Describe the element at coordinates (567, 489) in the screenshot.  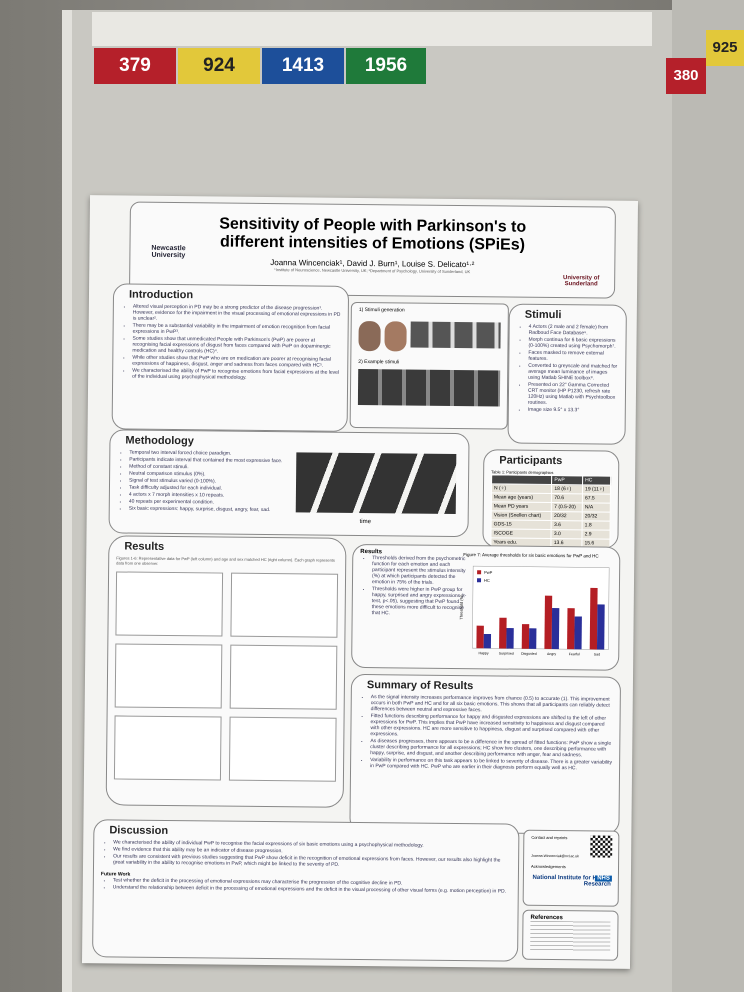
I see `table-cell: 18 (6♀)` at that location.